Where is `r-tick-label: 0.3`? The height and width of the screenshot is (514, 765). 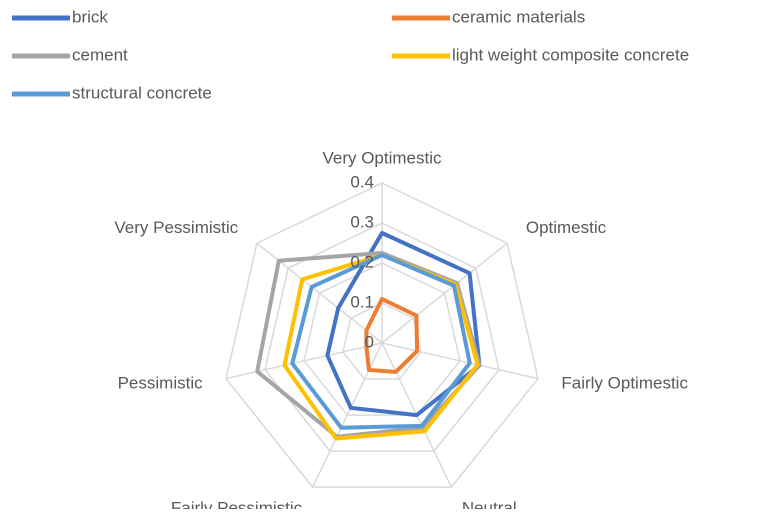
r-tick-label: 0.3 is located at coordinates (362, 221).